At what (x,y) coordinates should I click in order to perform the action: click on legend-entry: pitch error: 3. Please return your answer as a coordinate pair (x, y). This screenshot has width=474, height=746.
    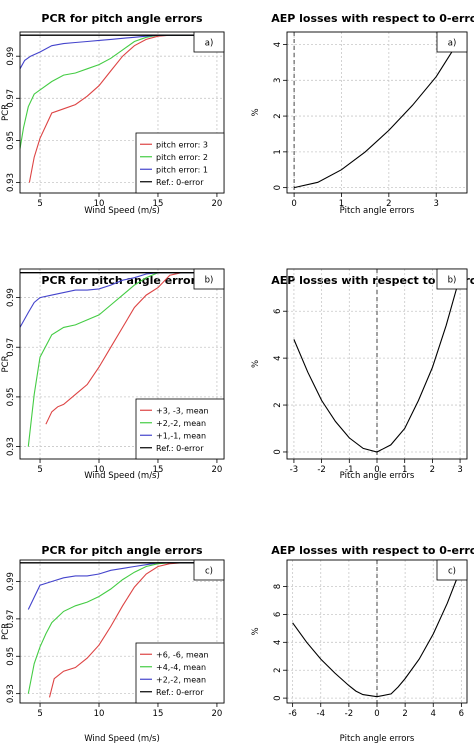
    Looking at the image, I should click on (182, 144).